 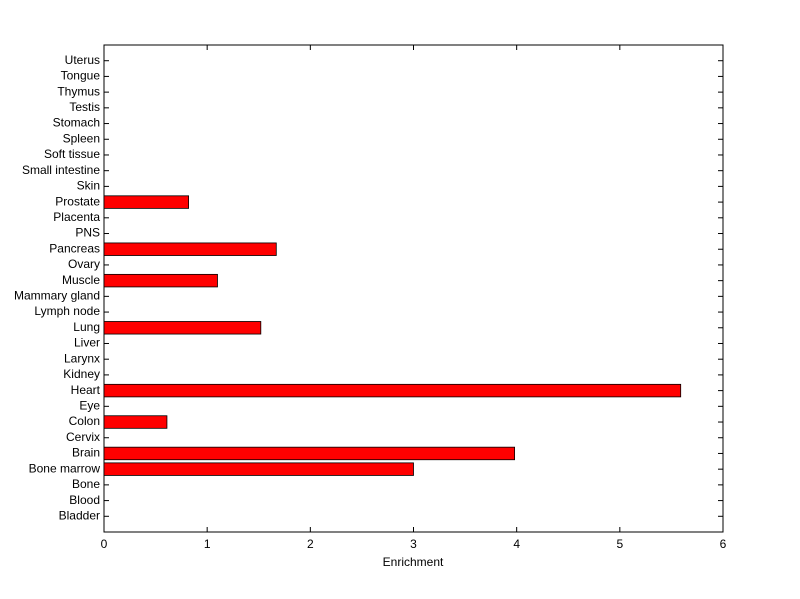 I want to click on x-tick-label: 6, so click(x=723, y=544).